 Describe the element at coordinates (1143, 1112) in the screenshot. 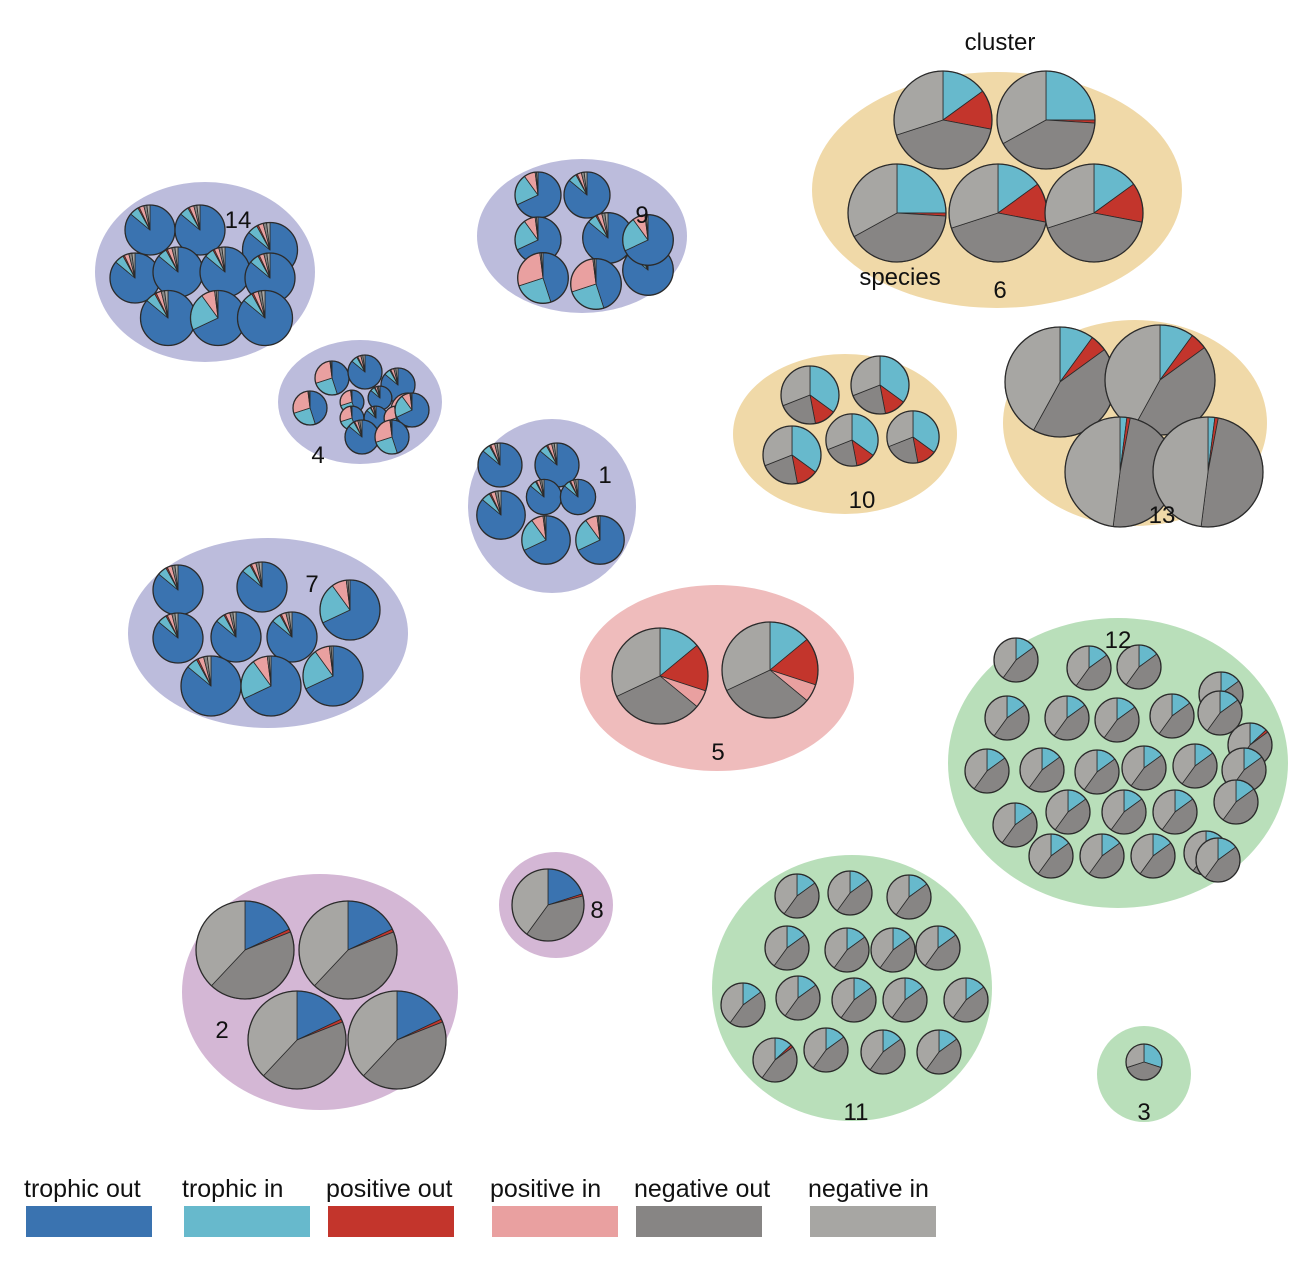

I see `cluster-label-3: 3` at that location.